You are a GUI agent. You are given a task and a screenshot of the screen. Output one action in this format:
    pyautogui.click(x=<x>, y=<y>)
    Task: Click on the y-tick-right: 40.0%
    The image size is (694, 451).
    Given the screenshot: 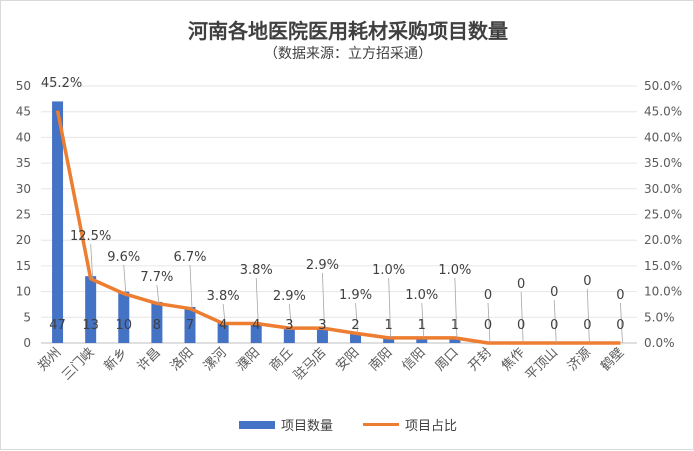 What is the action you would take?
    pyautogui.click(x=663, y=137)
    